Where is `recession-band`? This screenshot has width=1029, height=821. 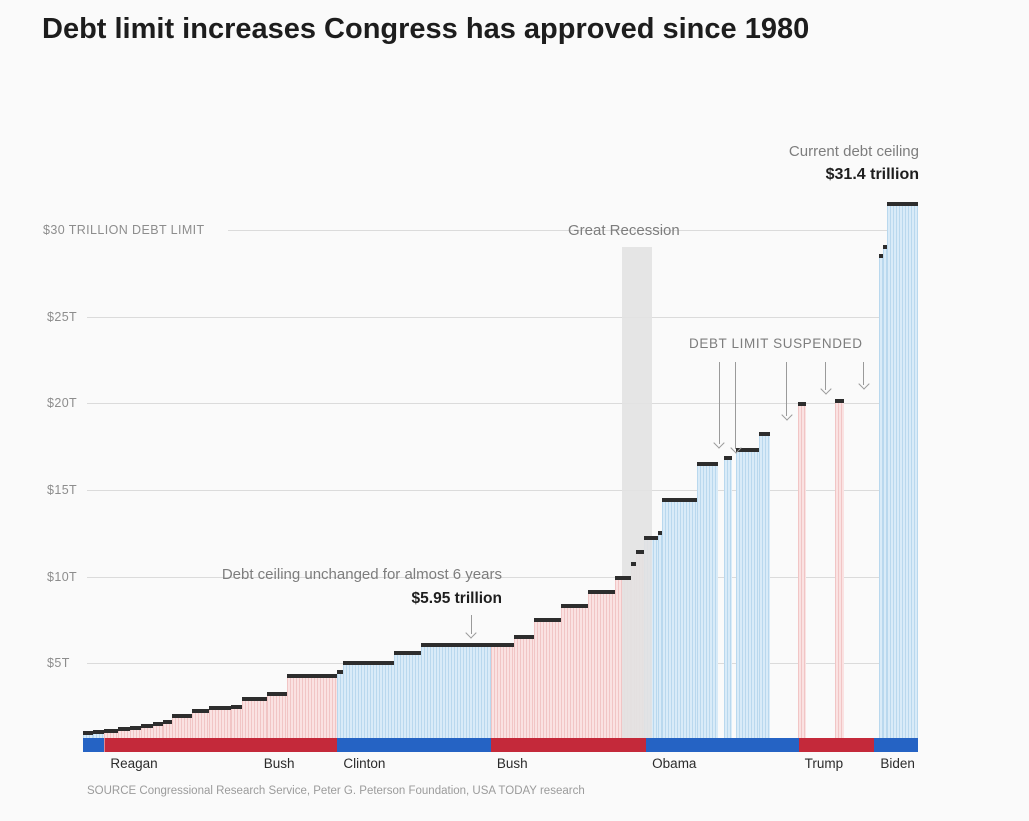 recession-band is located at coordinates (636, 492).